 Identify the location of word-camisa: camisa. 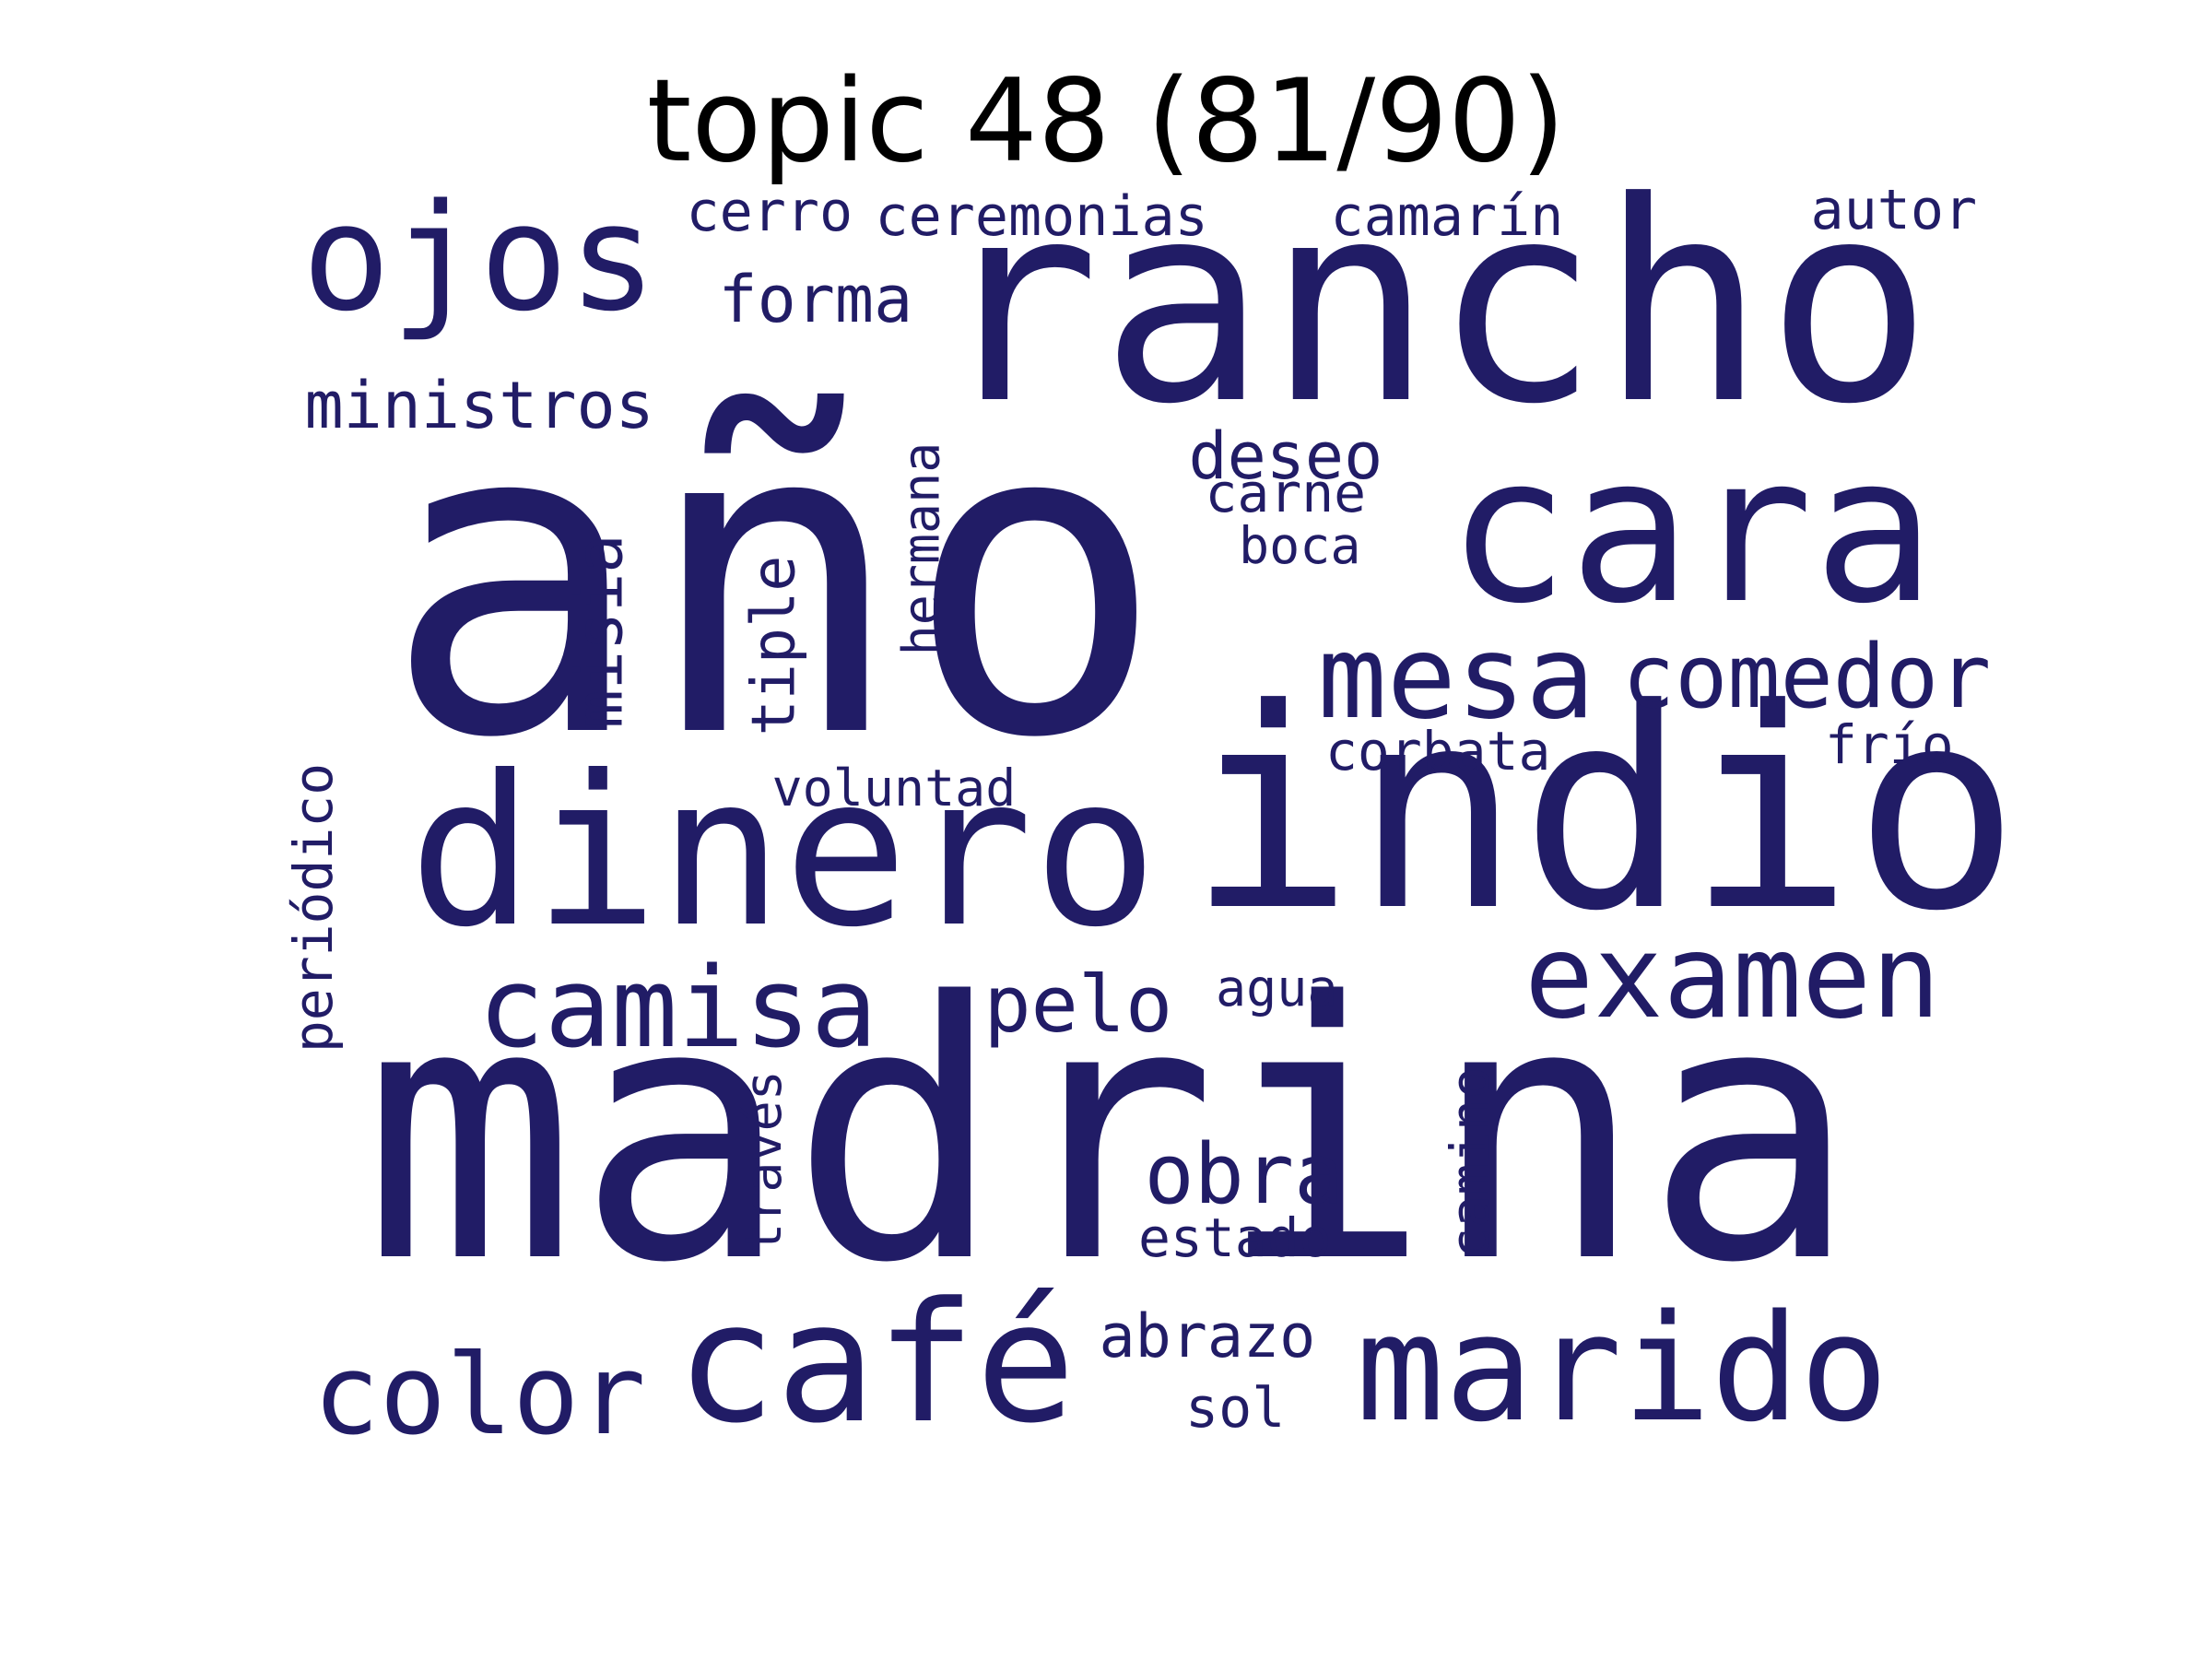
(677, 1009).